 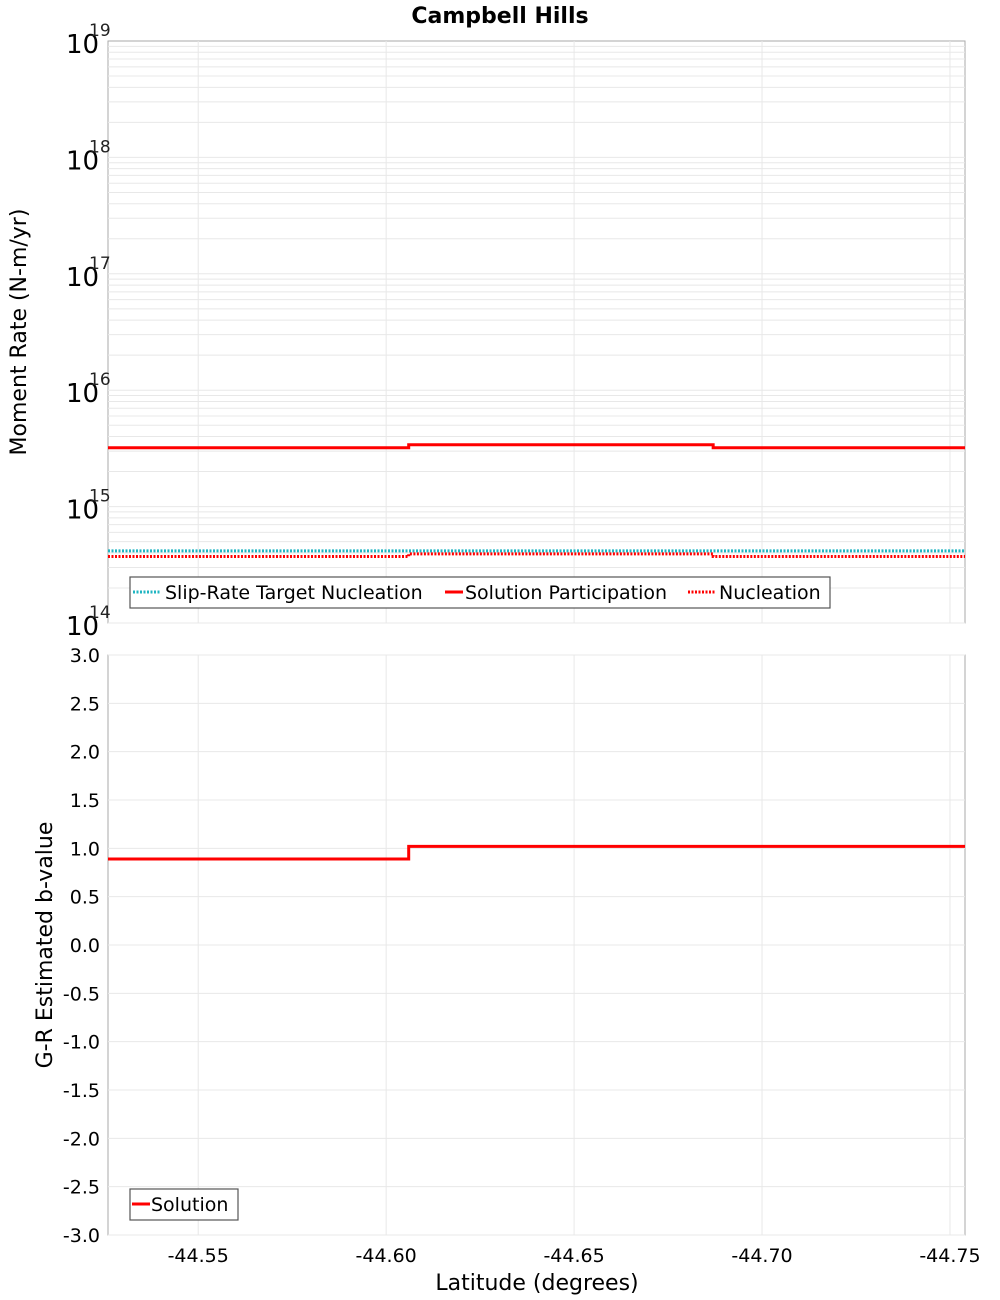 I want to click on y-tick-exponent: 16, so click(x=100, y=380).